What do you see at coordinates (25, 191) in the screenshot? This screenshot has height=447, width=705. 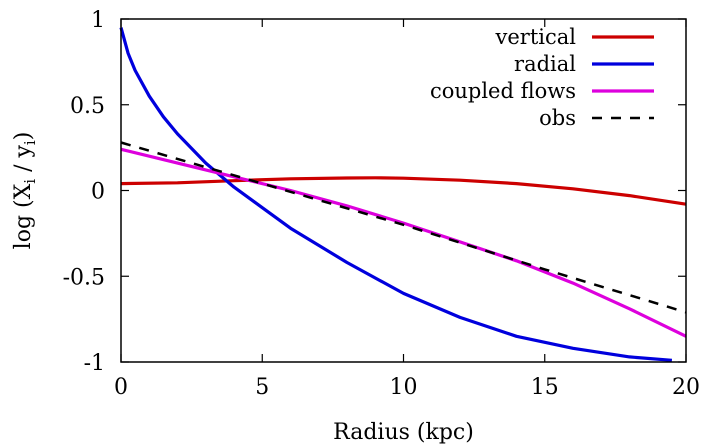 I see `y-axis-label: log (Xi / yi)` at bounding box center [25, 191].